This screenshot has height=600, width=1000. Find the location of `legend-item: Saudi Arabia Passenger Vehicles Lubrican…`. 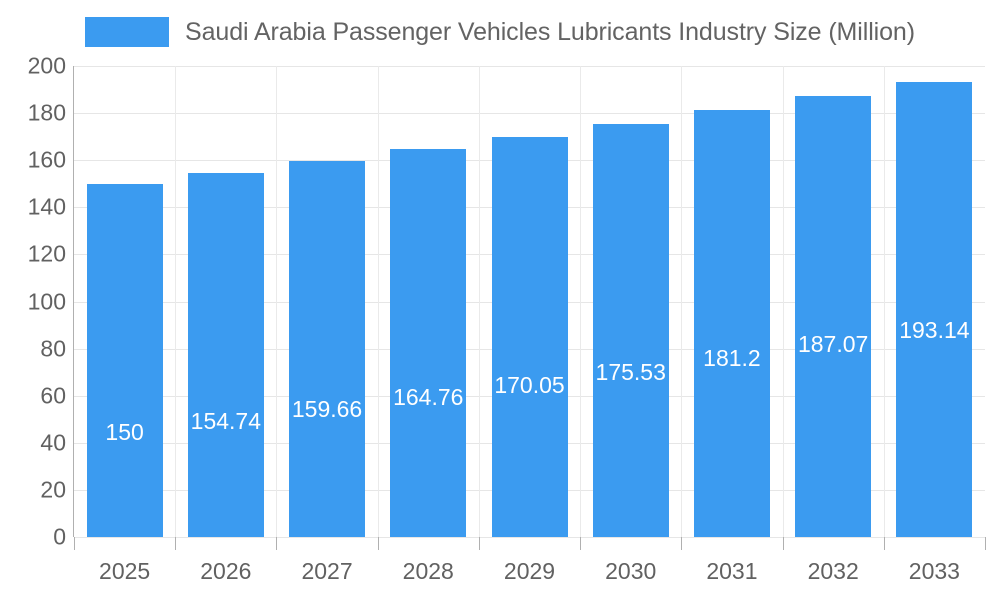

legend-item: Saudi Arabia Passenger Vehicles Lubrican… is located at coordinates (500, 32).